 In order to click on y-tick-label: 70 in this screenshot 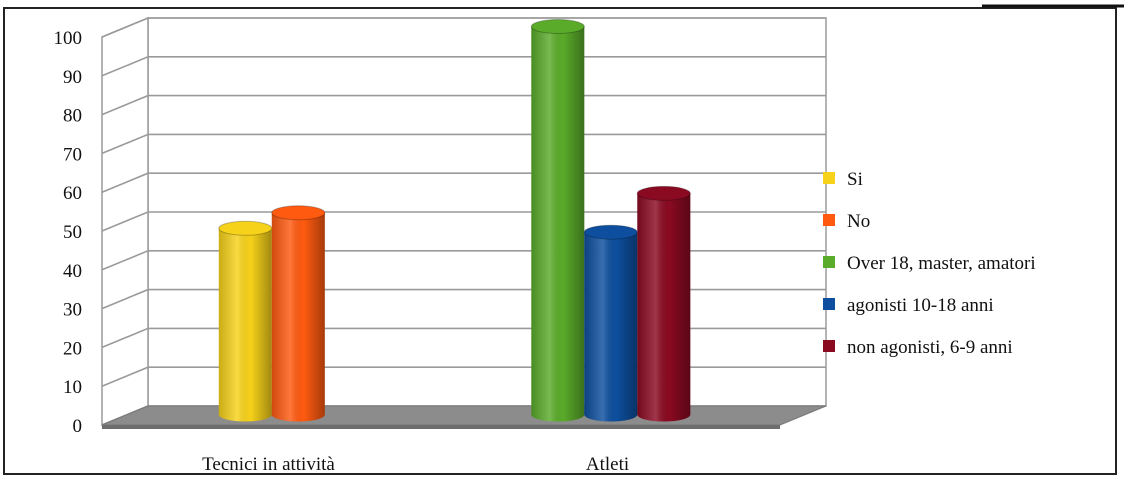, I will do `click(72, 154)`.